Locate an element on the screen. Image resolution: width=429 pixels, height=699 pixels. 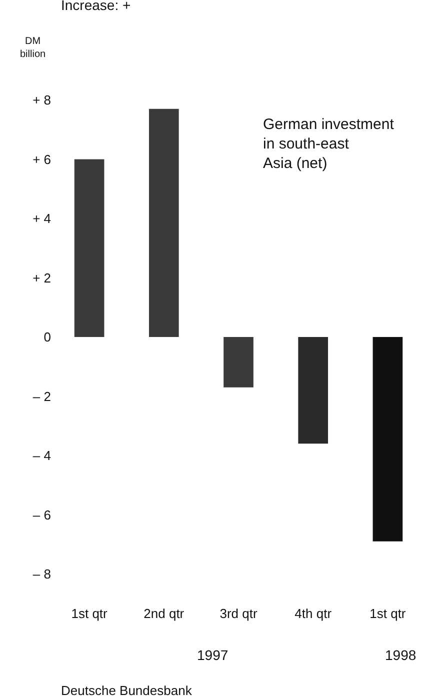
y-tick-label: – 4 is located at coordinates (41, 456).